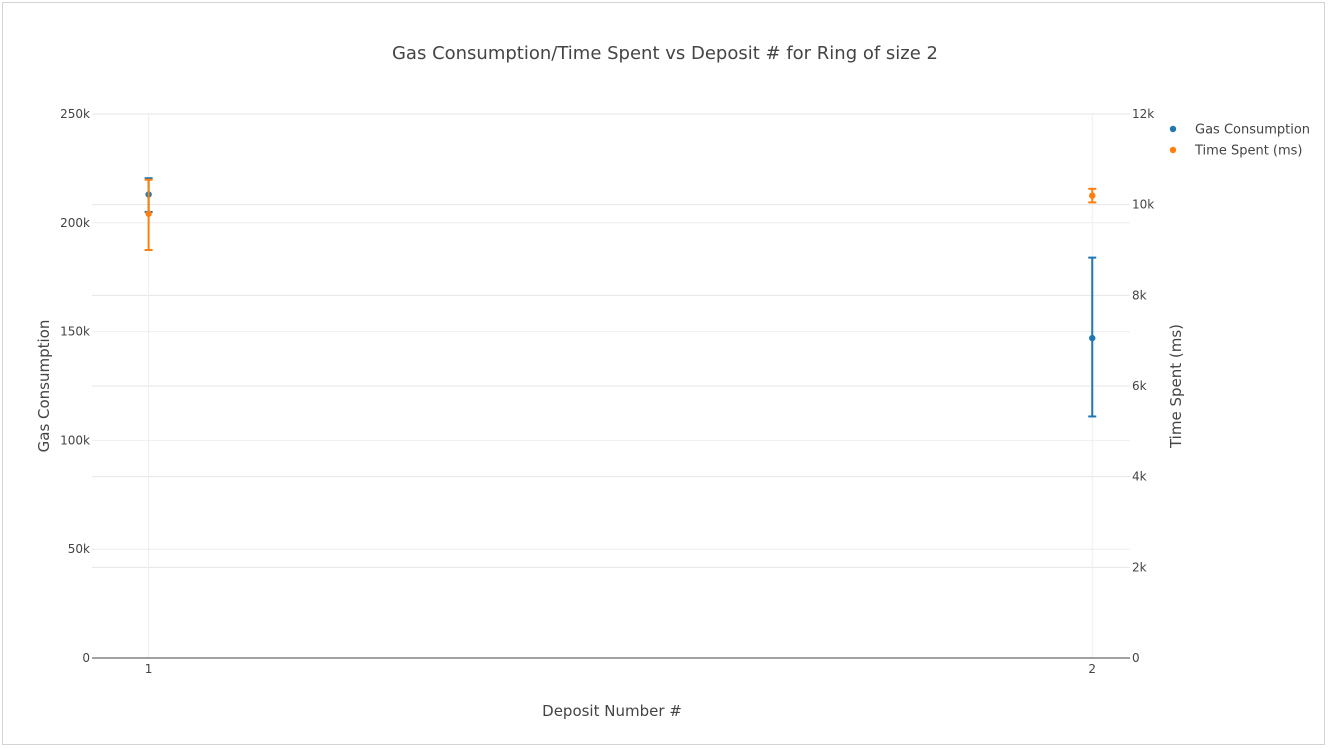 This screenshot has height=749, width=1329. I want to click on y2-tick-label: 8k, so click(1139, 295).